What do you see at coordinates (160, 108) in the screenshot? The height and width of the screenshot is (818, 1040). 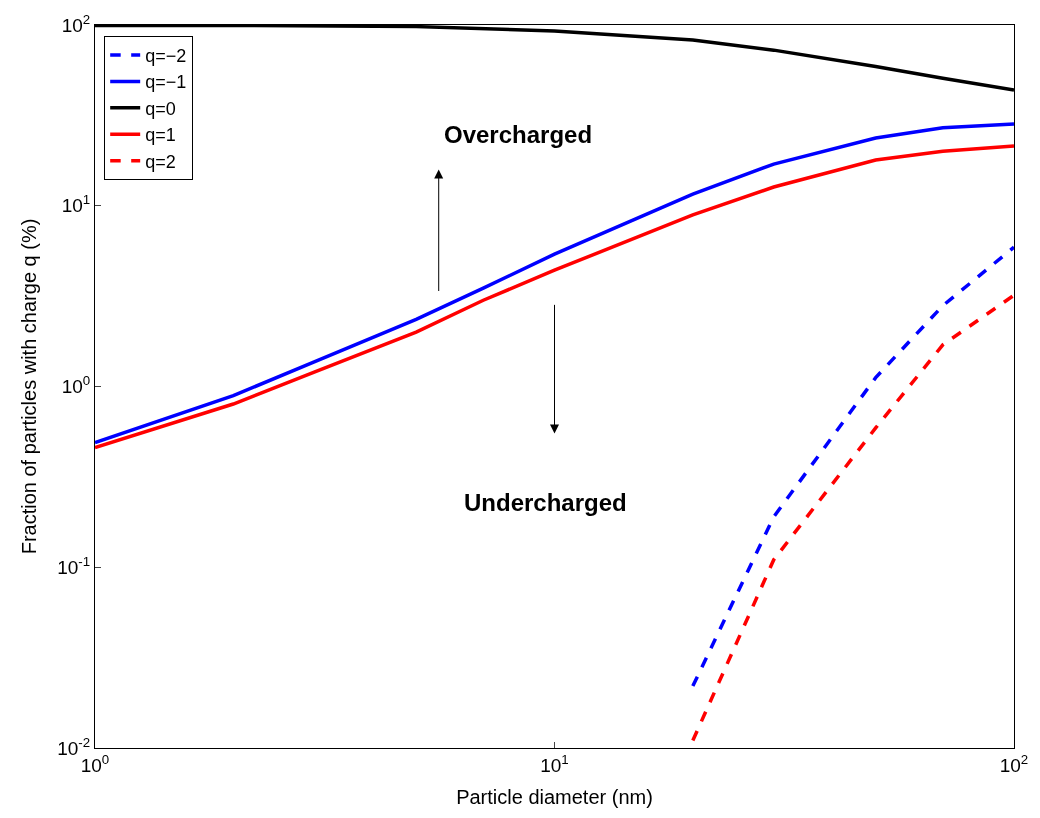 I see `legend-label: q=0` at bounding box center [160, 108].